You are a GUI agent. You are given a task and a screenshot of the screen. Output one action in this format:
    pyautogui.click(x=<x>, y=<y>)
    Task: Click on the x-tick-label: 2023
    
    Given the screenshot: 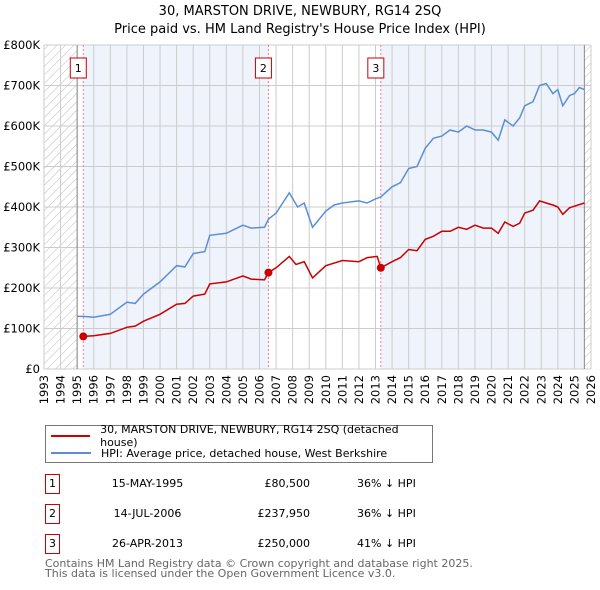 What is the action you would take?
    pyautogui.click(x=541, y=389)
    